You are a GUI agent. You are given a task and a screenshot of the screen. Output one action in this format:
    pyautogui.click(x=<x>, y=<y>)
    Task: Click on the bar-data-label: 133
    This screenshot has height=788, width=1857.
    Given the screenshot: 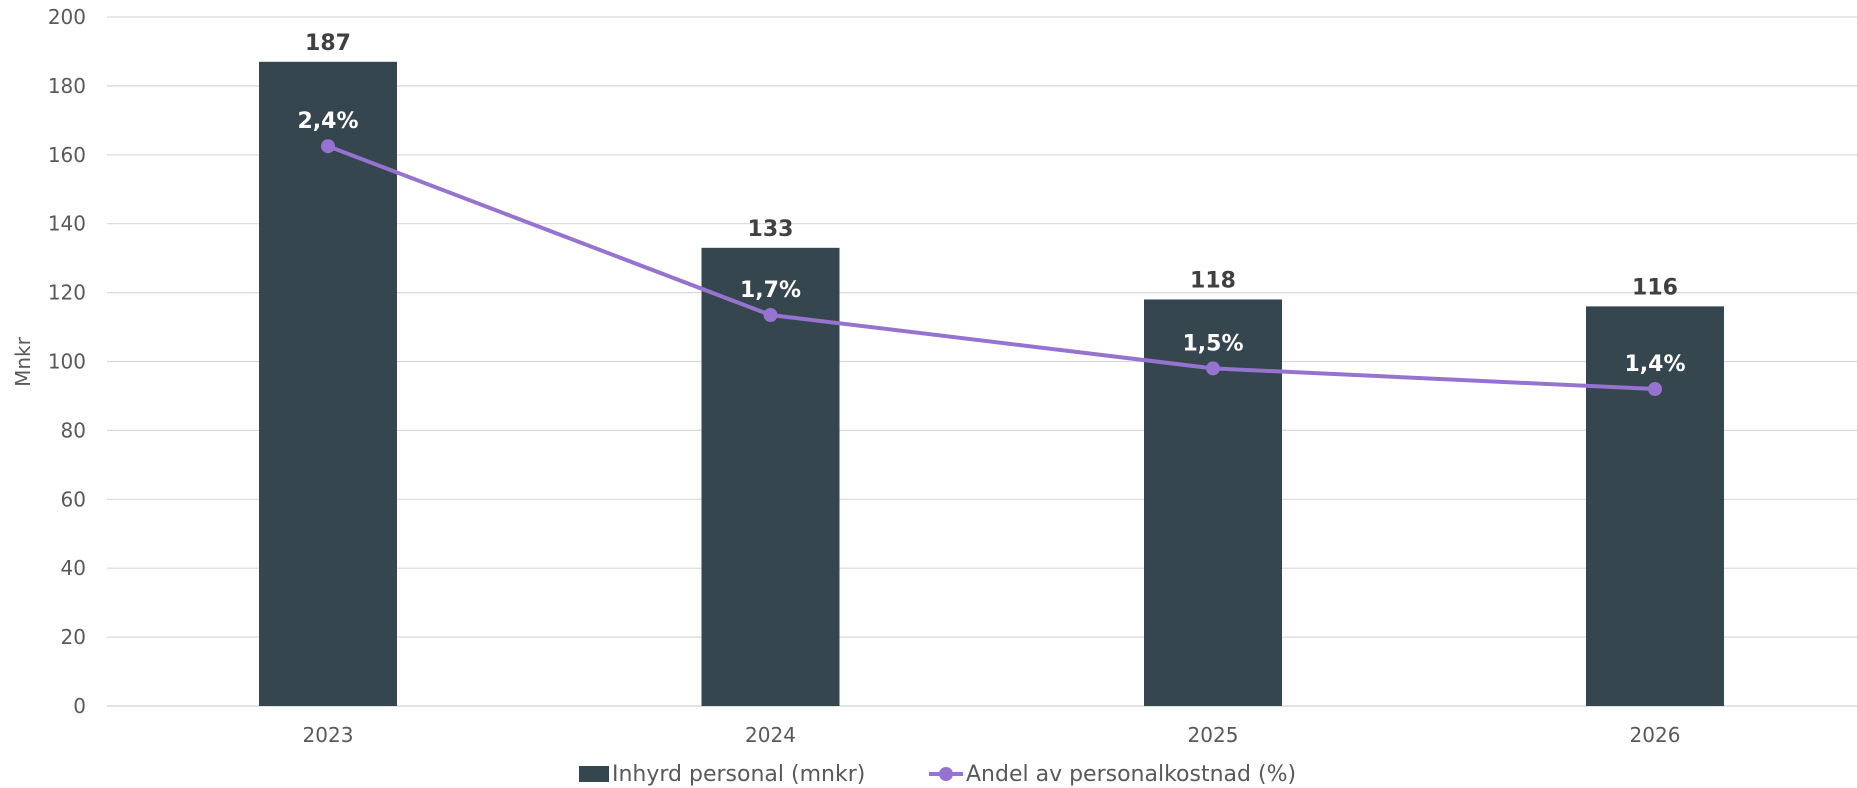 What is the action you would take?
    pyautogui.click(x=771, y=229)
    